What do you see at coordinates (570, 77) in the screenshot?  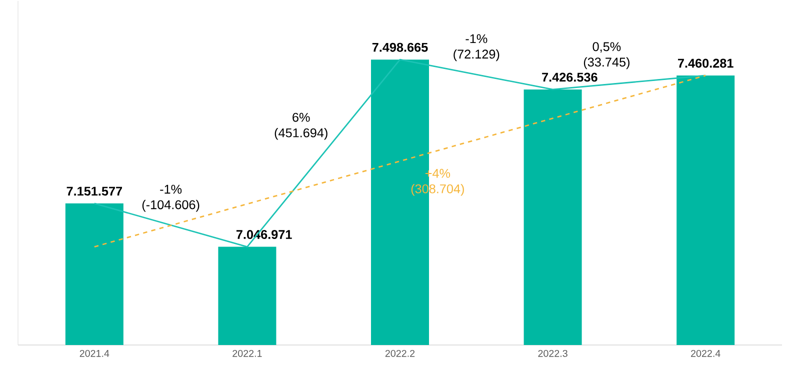 I see `data-label: 7.426.536` at bounding box center [570, 77].